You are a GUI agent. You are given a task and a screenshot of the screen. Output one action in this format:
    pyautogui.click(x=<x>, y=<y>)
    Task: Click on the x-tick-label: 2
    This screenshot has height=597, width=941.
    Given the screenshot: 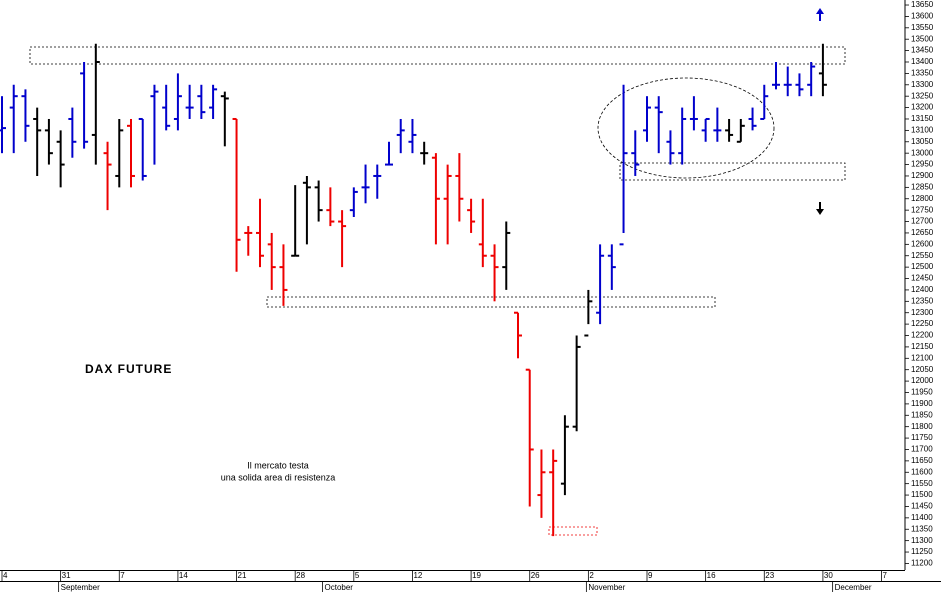 What is the action you would take?
    pyautogui.click(x=591, y=575)
    